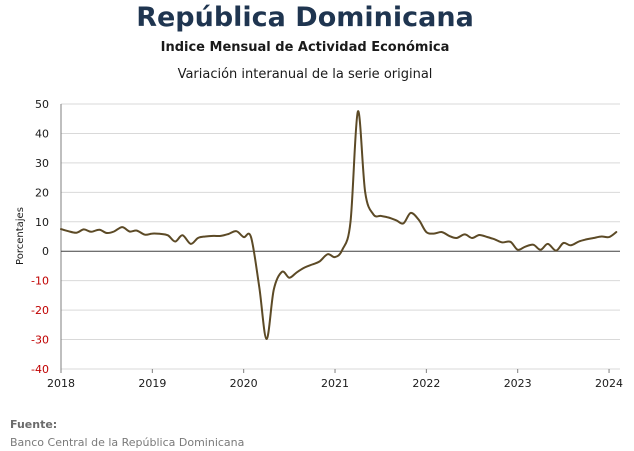 The height and width of the screenshot is (451, 634). What do you see at coordinates (152, 383) in the screenshot?
I see `x-tick-label: 2019` at bounding box center [152, 383].